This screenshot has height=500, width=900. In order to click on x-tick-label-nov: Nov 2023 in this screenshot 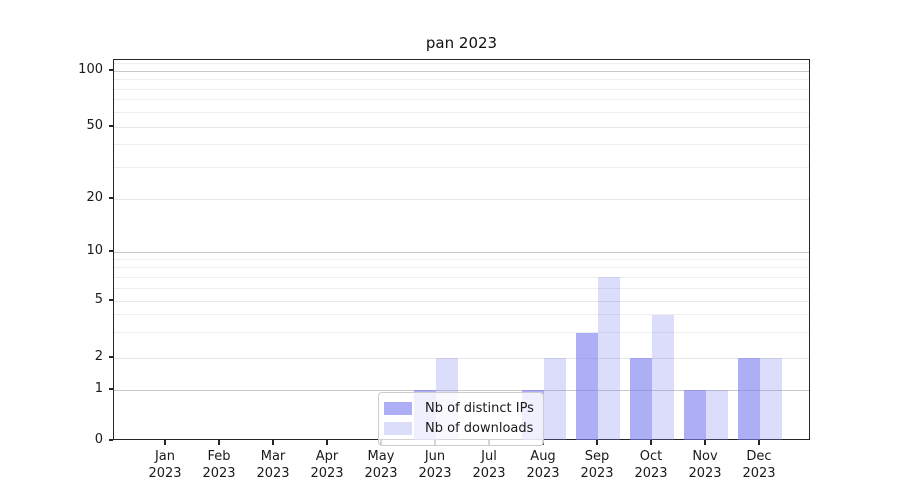, I will do `click(705, 465)`.